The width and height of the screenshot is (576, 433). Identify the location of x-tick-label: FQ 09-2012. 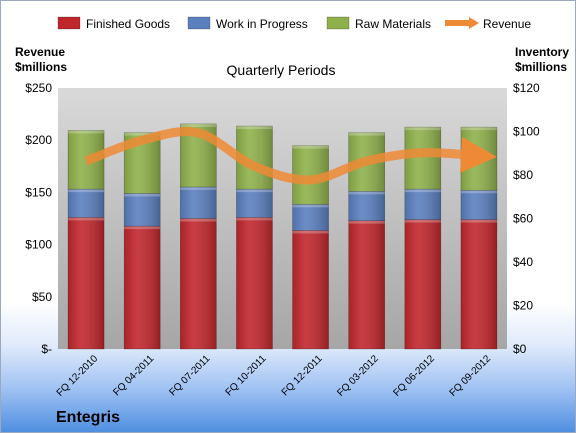
(471, 376).